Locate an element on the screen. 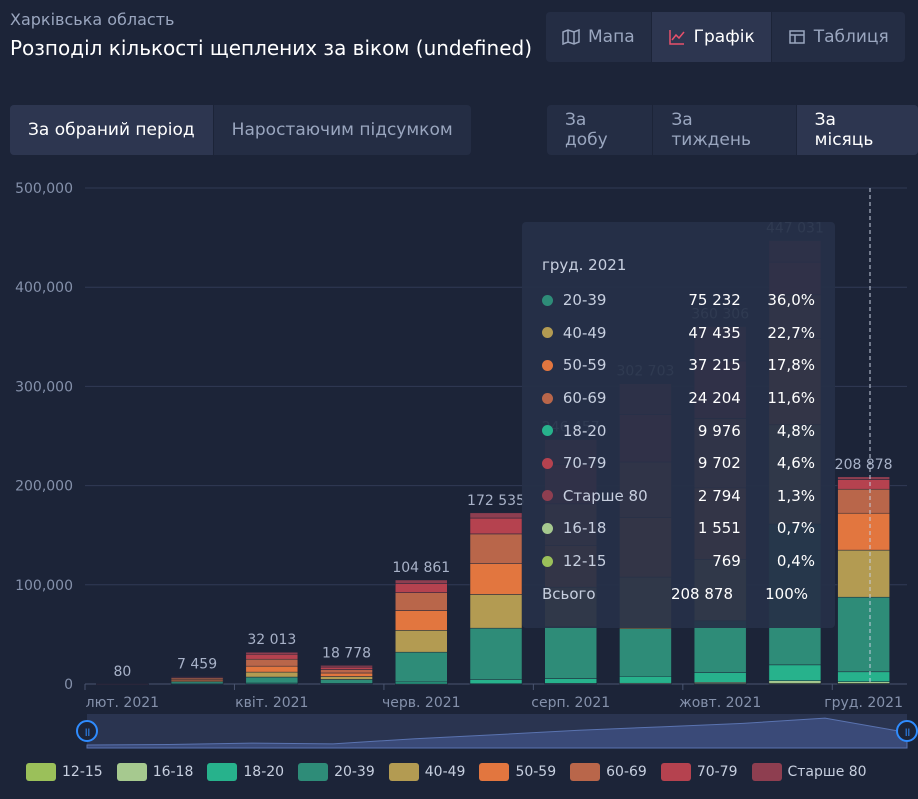 The width and height of the screenshot is (918, 799). legend-label: 50-59 is located at coordinates (536, 772).